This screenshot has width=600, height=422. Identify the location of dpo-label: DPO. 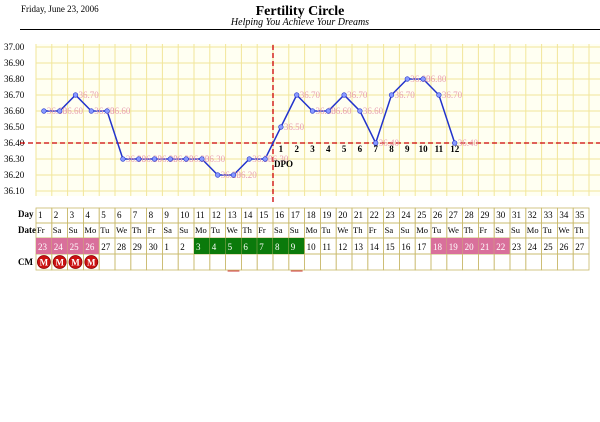
(283, 164).